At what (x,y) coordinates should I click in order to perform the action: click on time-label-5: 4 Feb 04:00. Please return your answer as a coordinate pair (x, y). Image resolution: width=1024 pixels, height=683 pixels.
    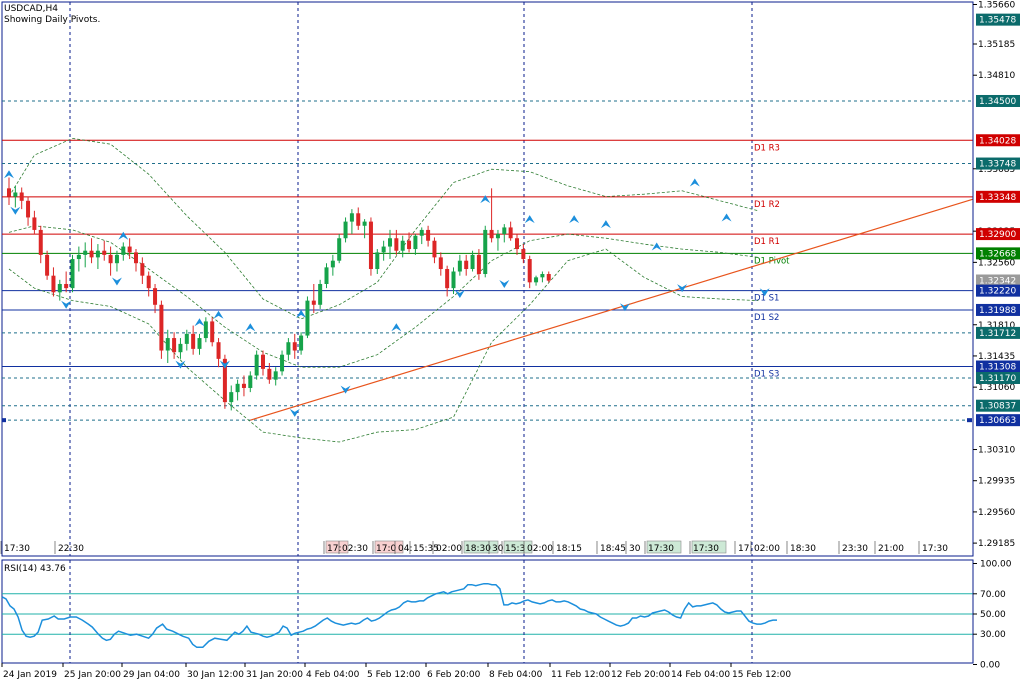
    Looking at the image, I should click on (333, 675).